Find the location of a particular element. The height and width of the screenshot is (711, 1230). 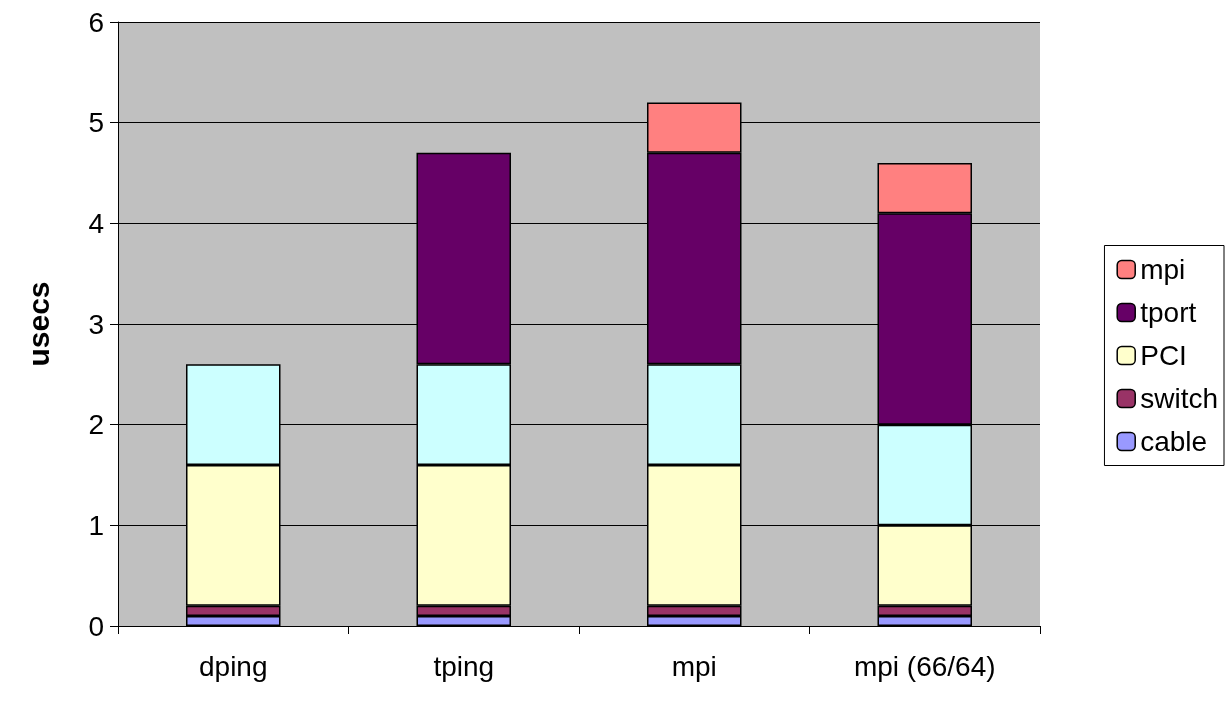

legend-label: switch is located at coordinates (1179, 398).